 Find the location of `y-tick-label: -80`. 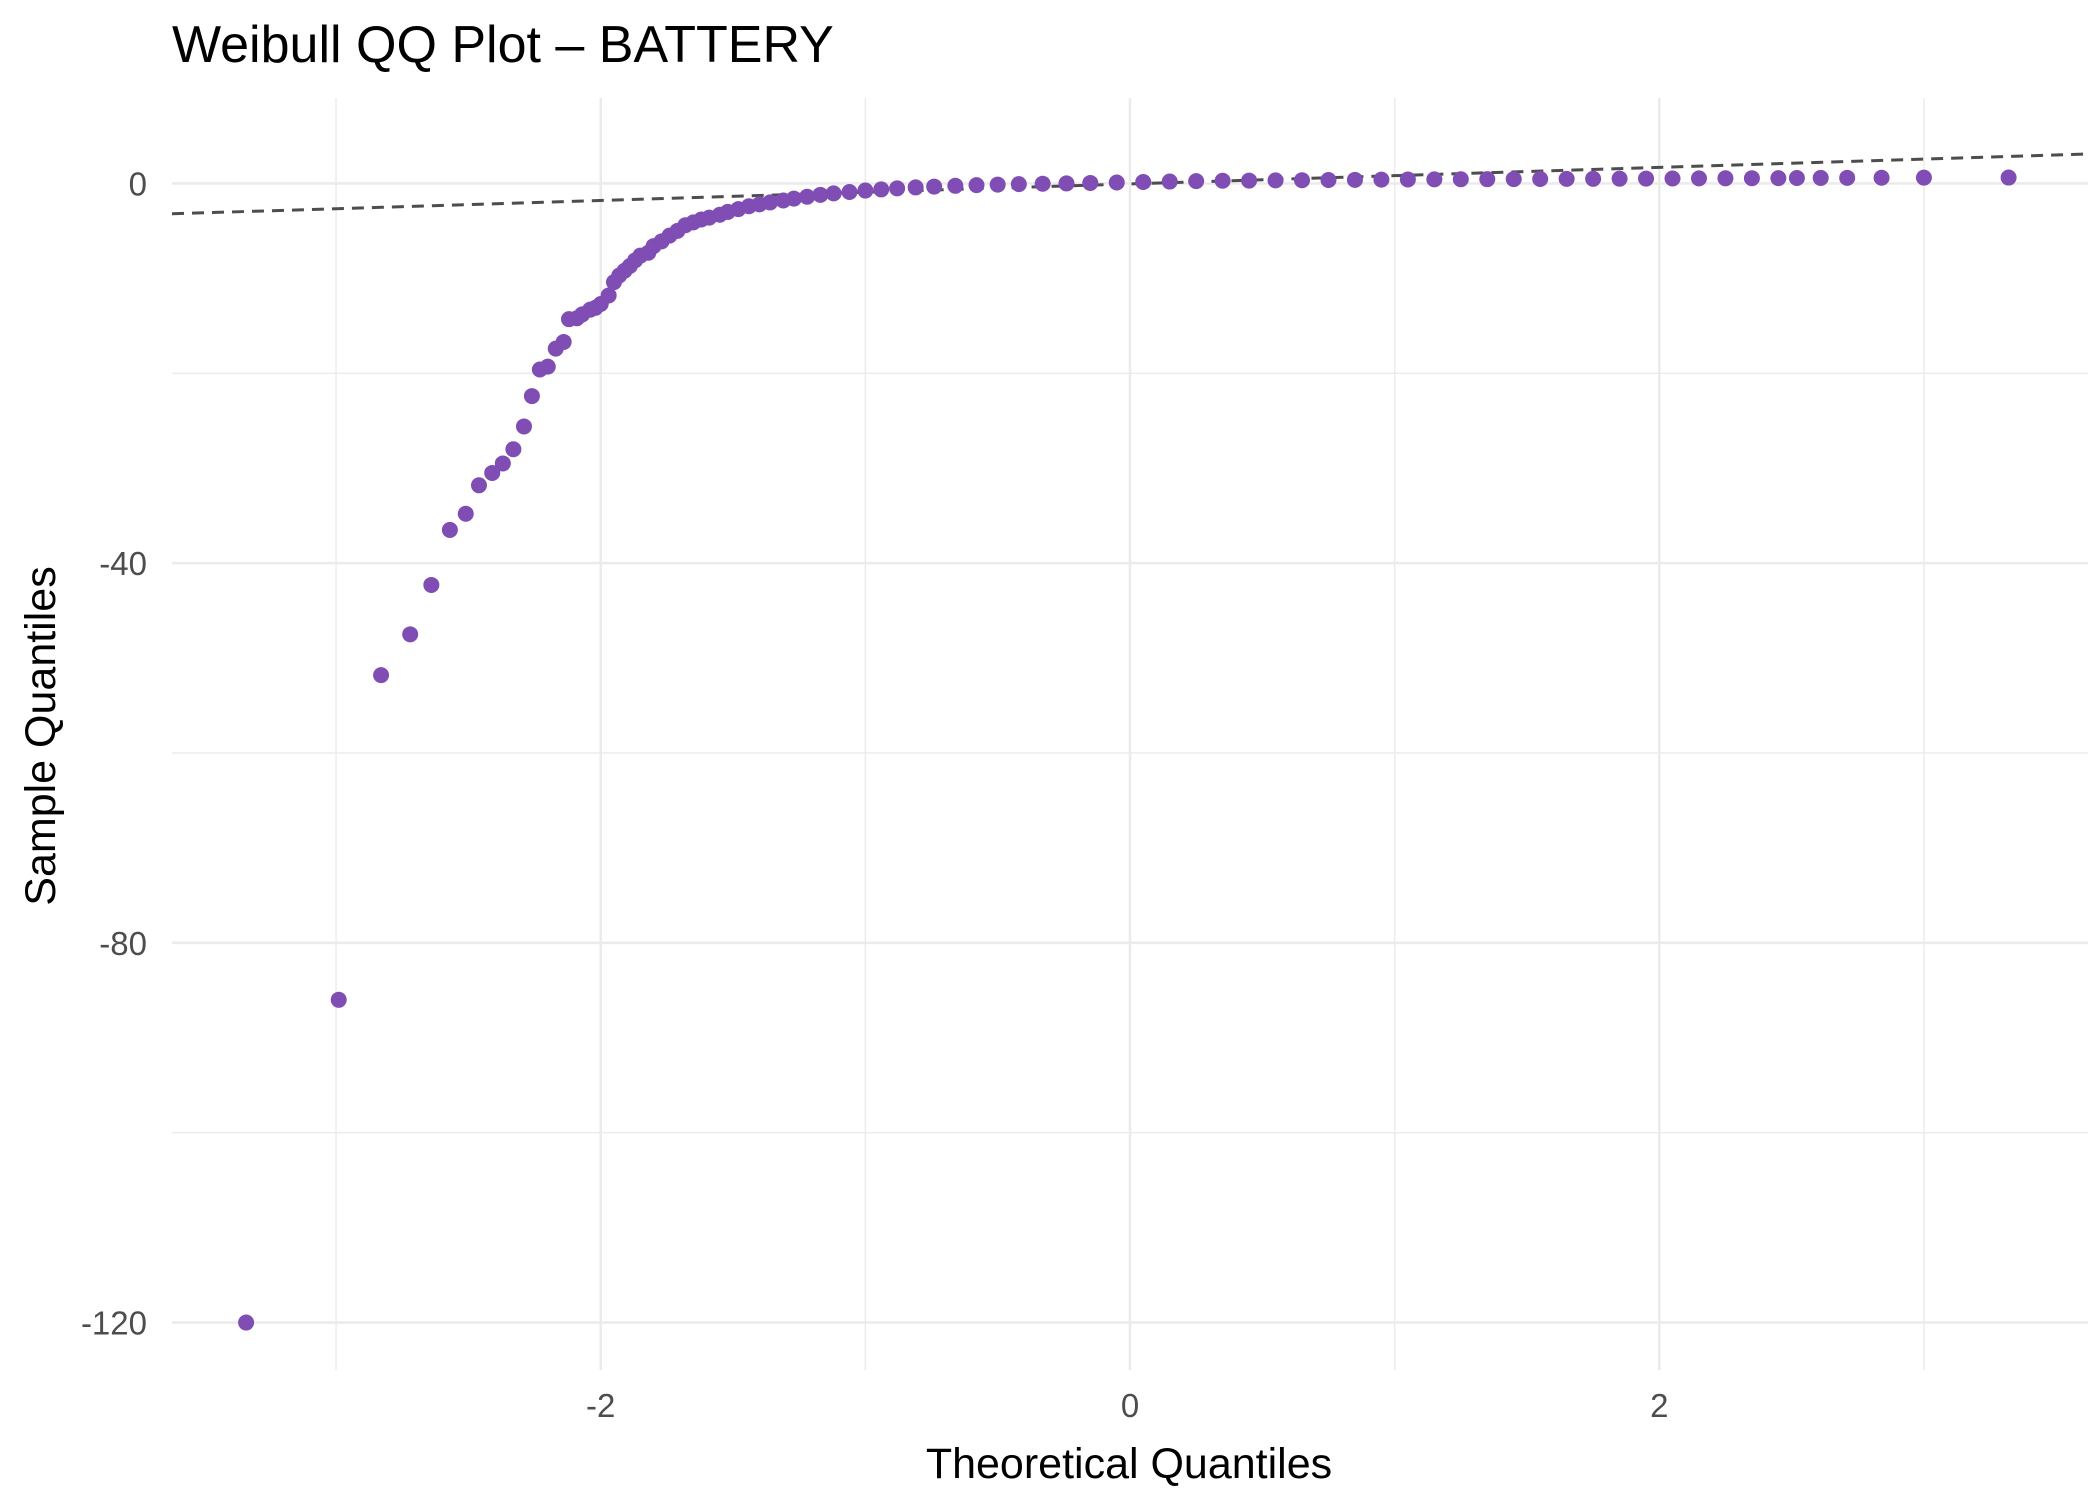

y-tick-label: -80 is located at coordinates (123, 943).